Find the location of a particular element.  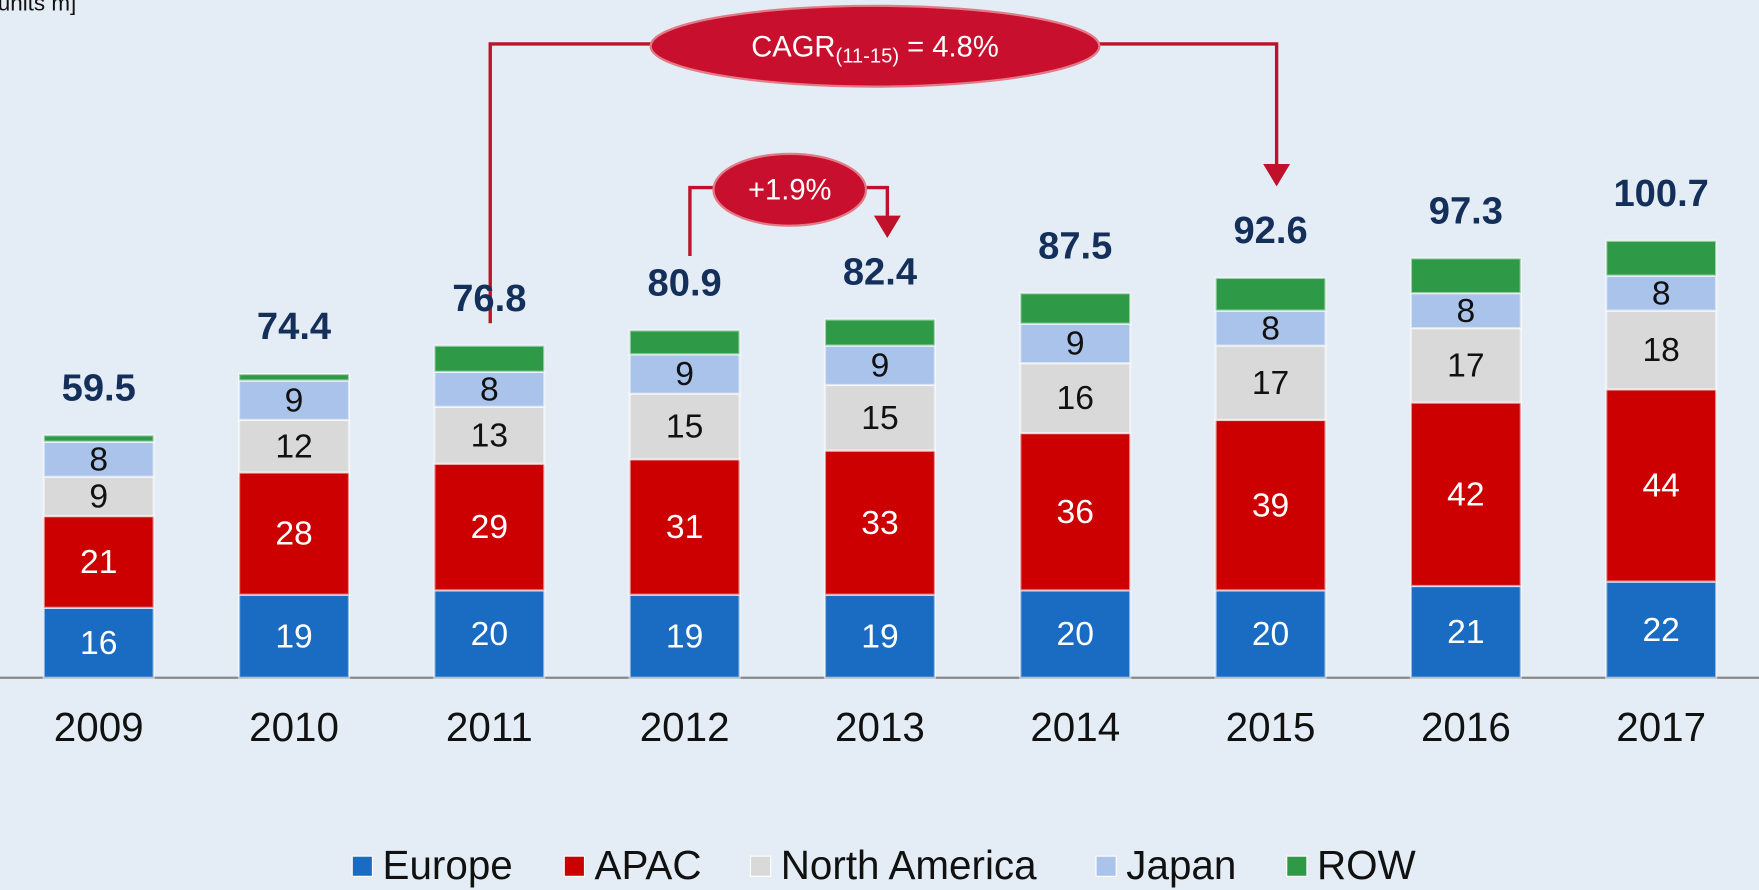

total-label: 76.8 is located at coordinates (489, 298).